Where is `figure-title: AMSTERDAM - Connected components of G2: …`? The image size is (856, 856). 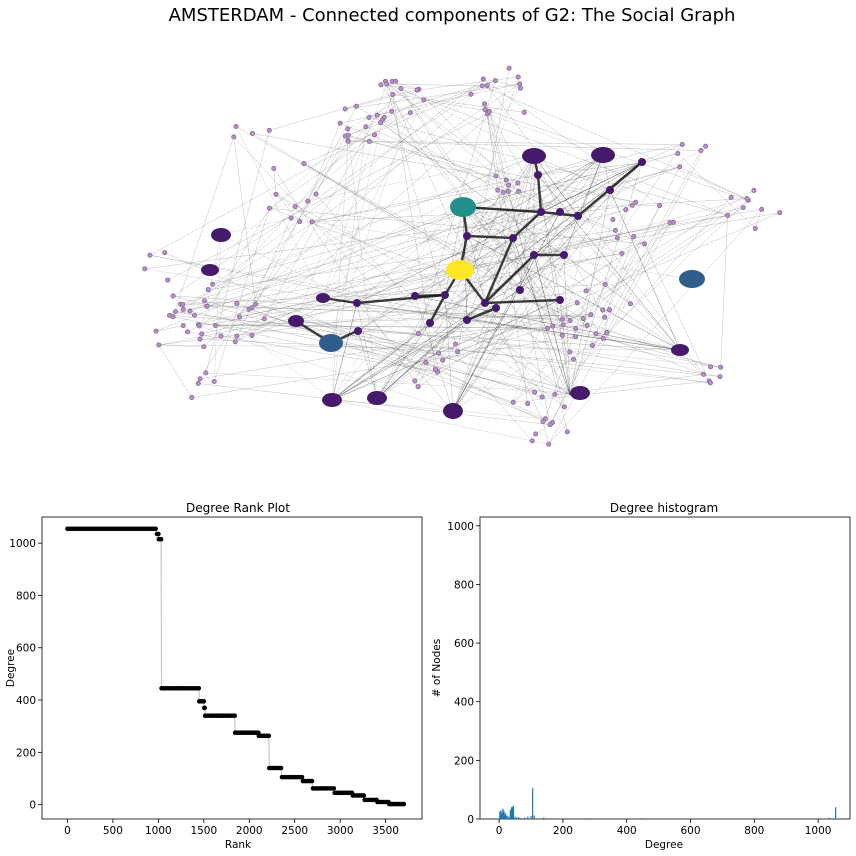 figure-title: AMSTERDAM - Connected components of G2: … is located at coordinates (452, 15).